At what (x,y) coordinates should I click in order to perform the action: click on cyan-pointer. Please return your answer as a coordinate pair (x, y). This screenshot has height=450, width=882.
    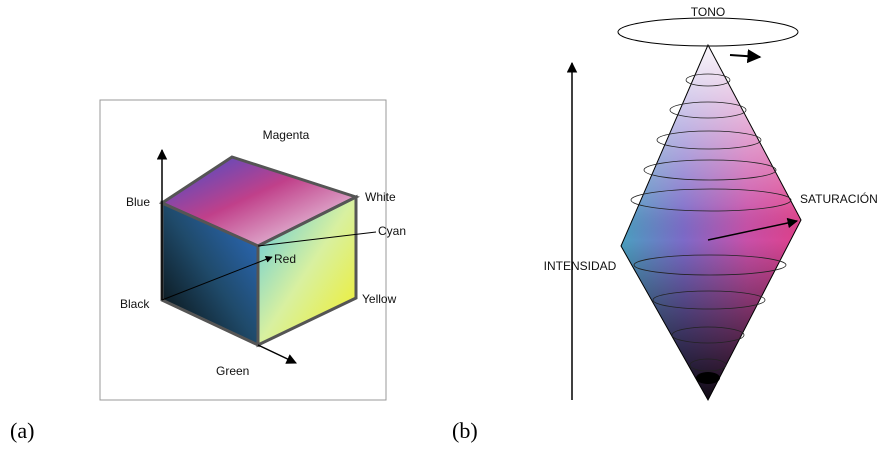
    Looking at the image, I should click on (317, 239).